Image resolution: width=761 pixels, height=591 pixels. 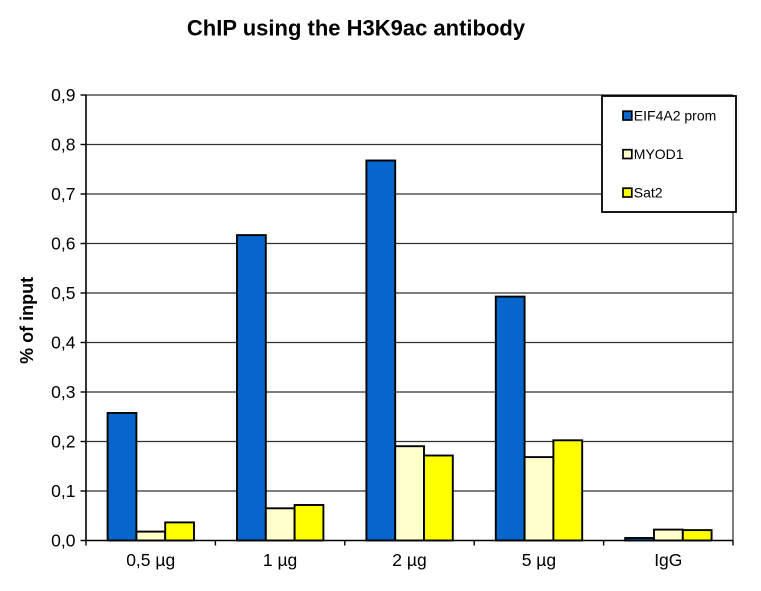 I want to click on svg-text: 0,8, so click(x=63, y=145).